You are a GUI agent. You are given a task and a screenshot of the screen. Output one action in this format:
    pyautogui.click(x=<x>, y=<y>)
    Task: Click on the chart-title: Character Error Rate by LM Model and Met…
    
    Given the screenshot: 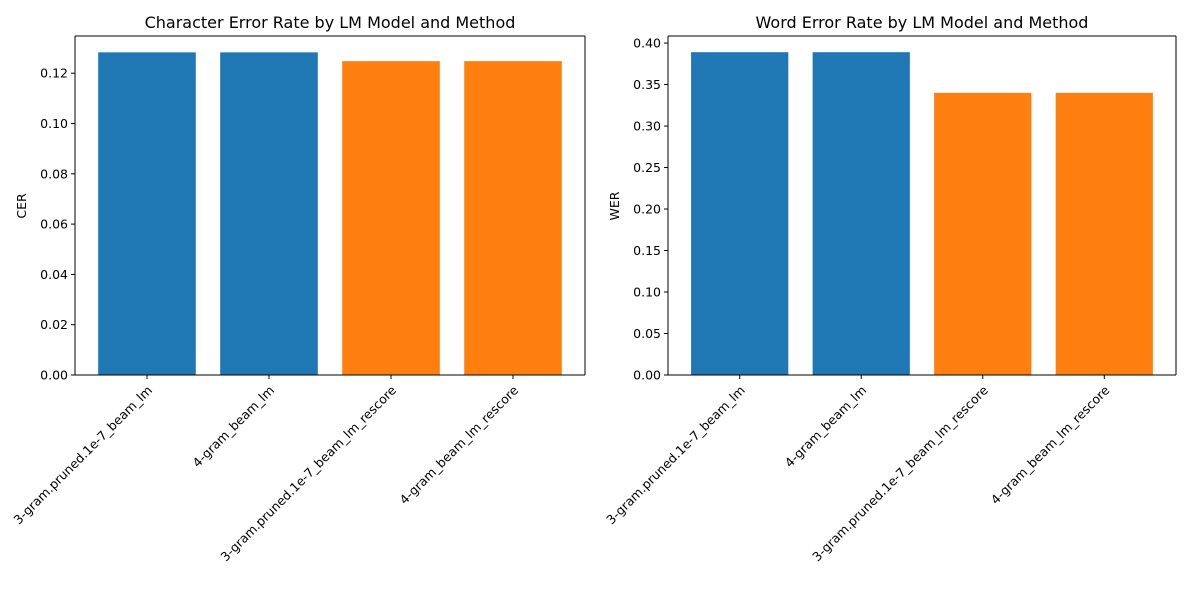 What is the action you would take?
    pyautogui.click(x=330, y=22)
    